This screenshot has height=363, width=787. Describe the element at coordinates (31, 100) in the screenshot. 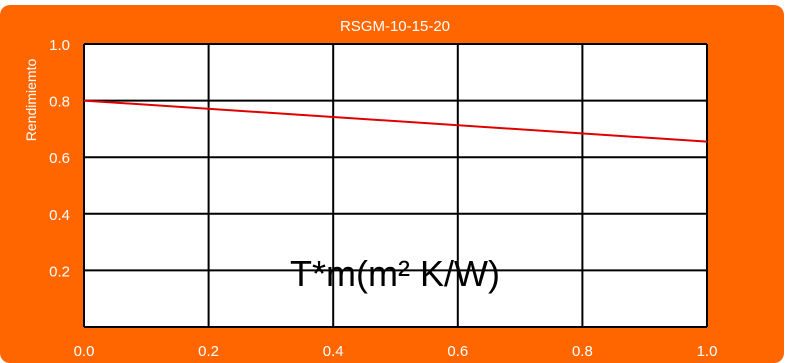

I see `y-axis-label: Rendimiemto` at that location.